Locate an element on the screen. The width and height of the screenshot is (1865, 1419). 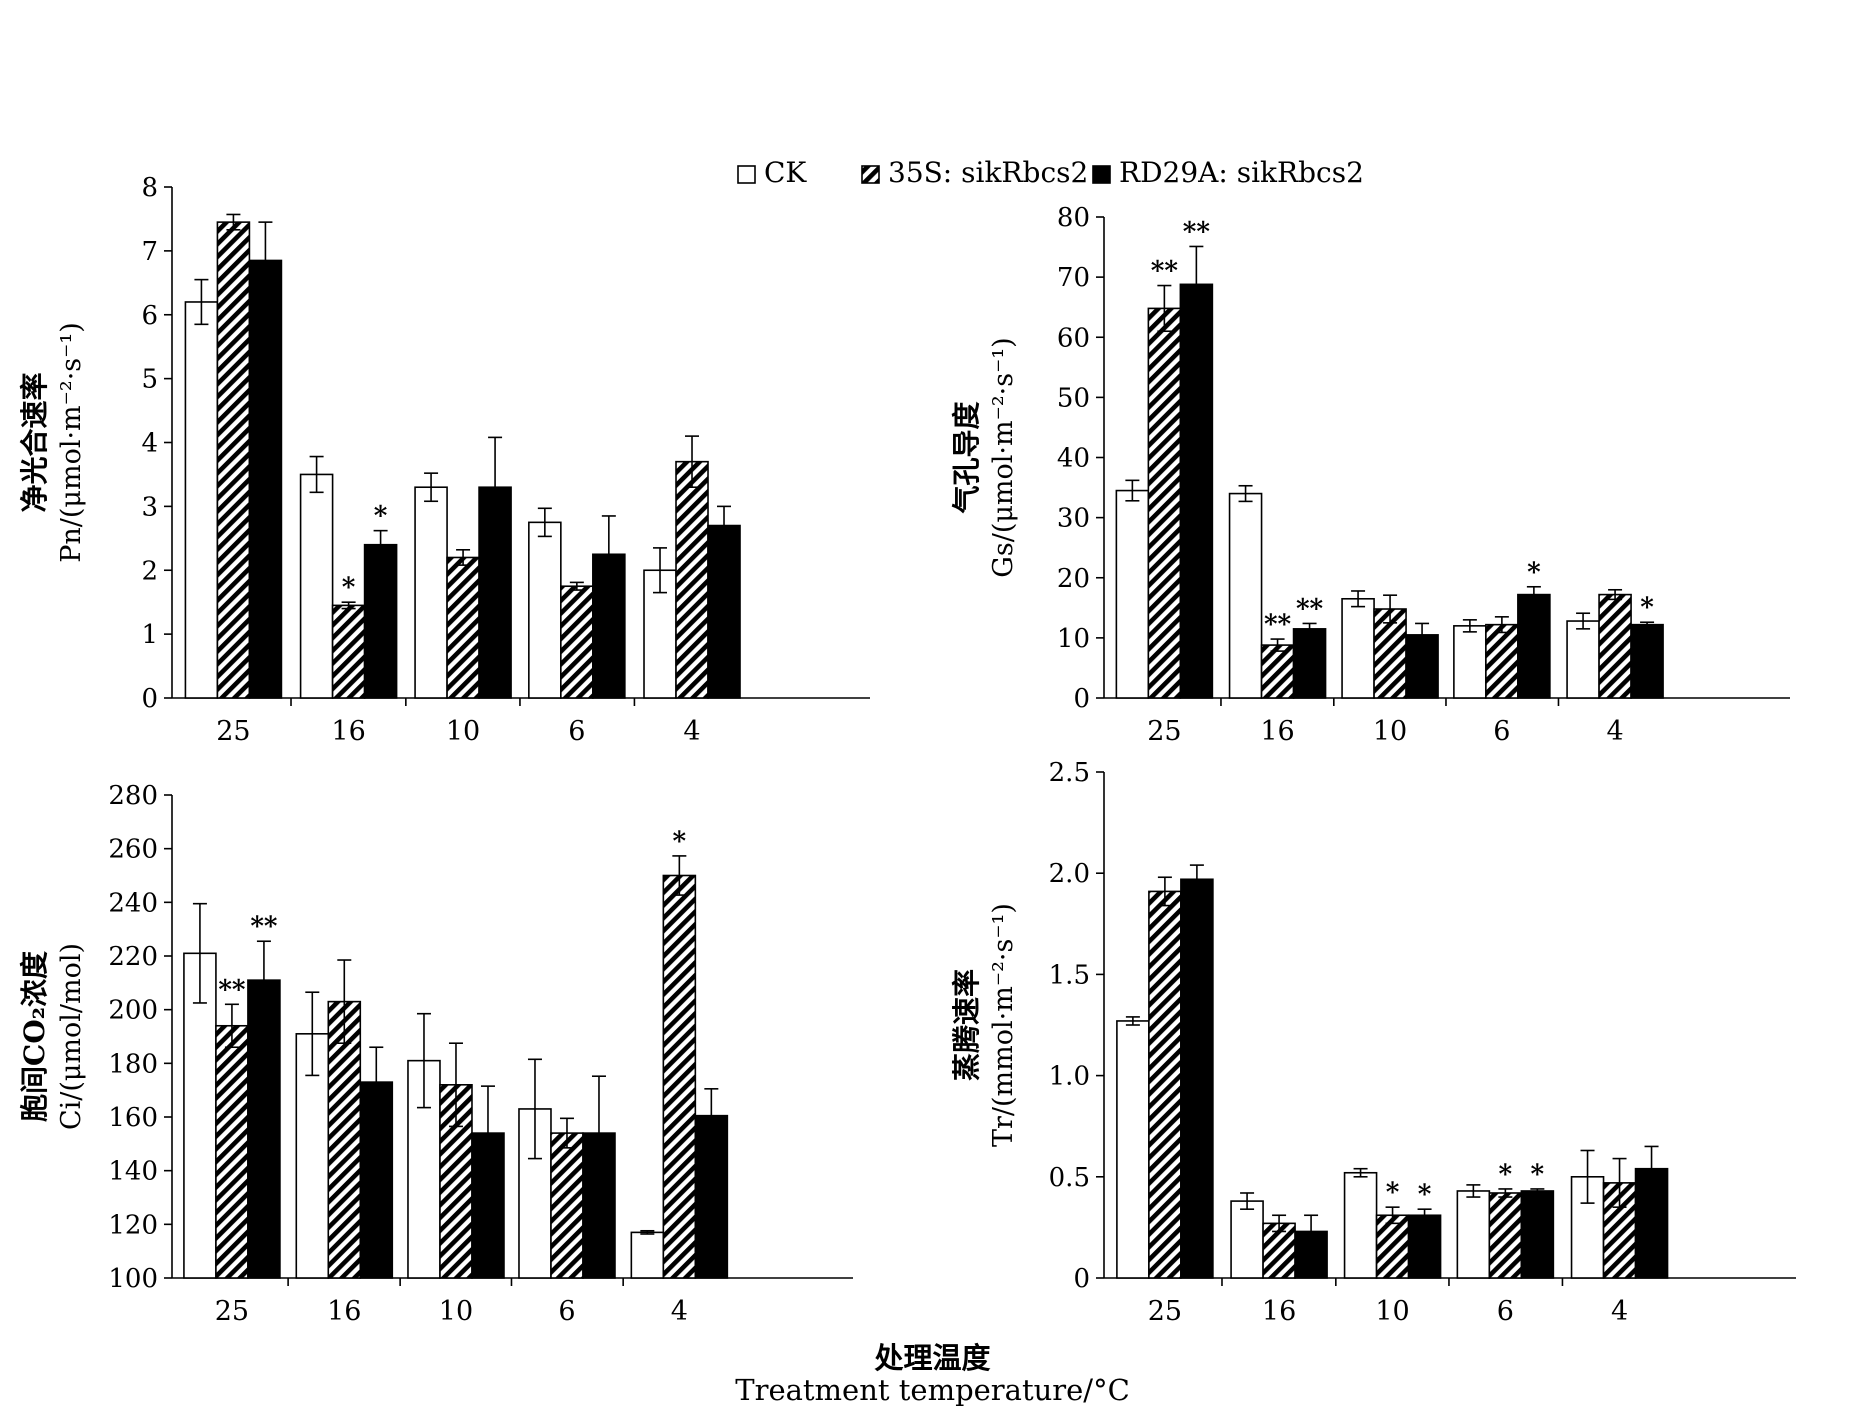
legend-swatch-rd29a is located at coordinates (1101, 174).